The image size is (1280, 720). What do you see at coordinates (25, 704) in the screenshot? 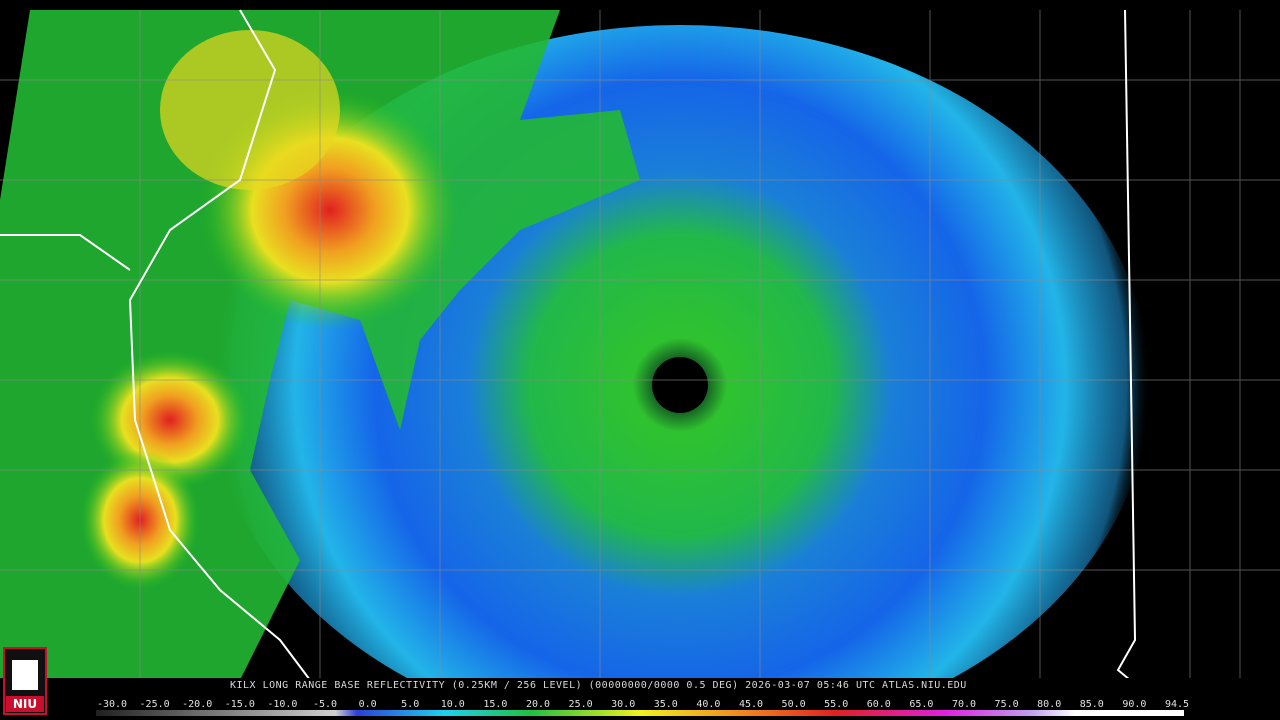
I see `logo-text: NIU` at bounding box center [25, 704].